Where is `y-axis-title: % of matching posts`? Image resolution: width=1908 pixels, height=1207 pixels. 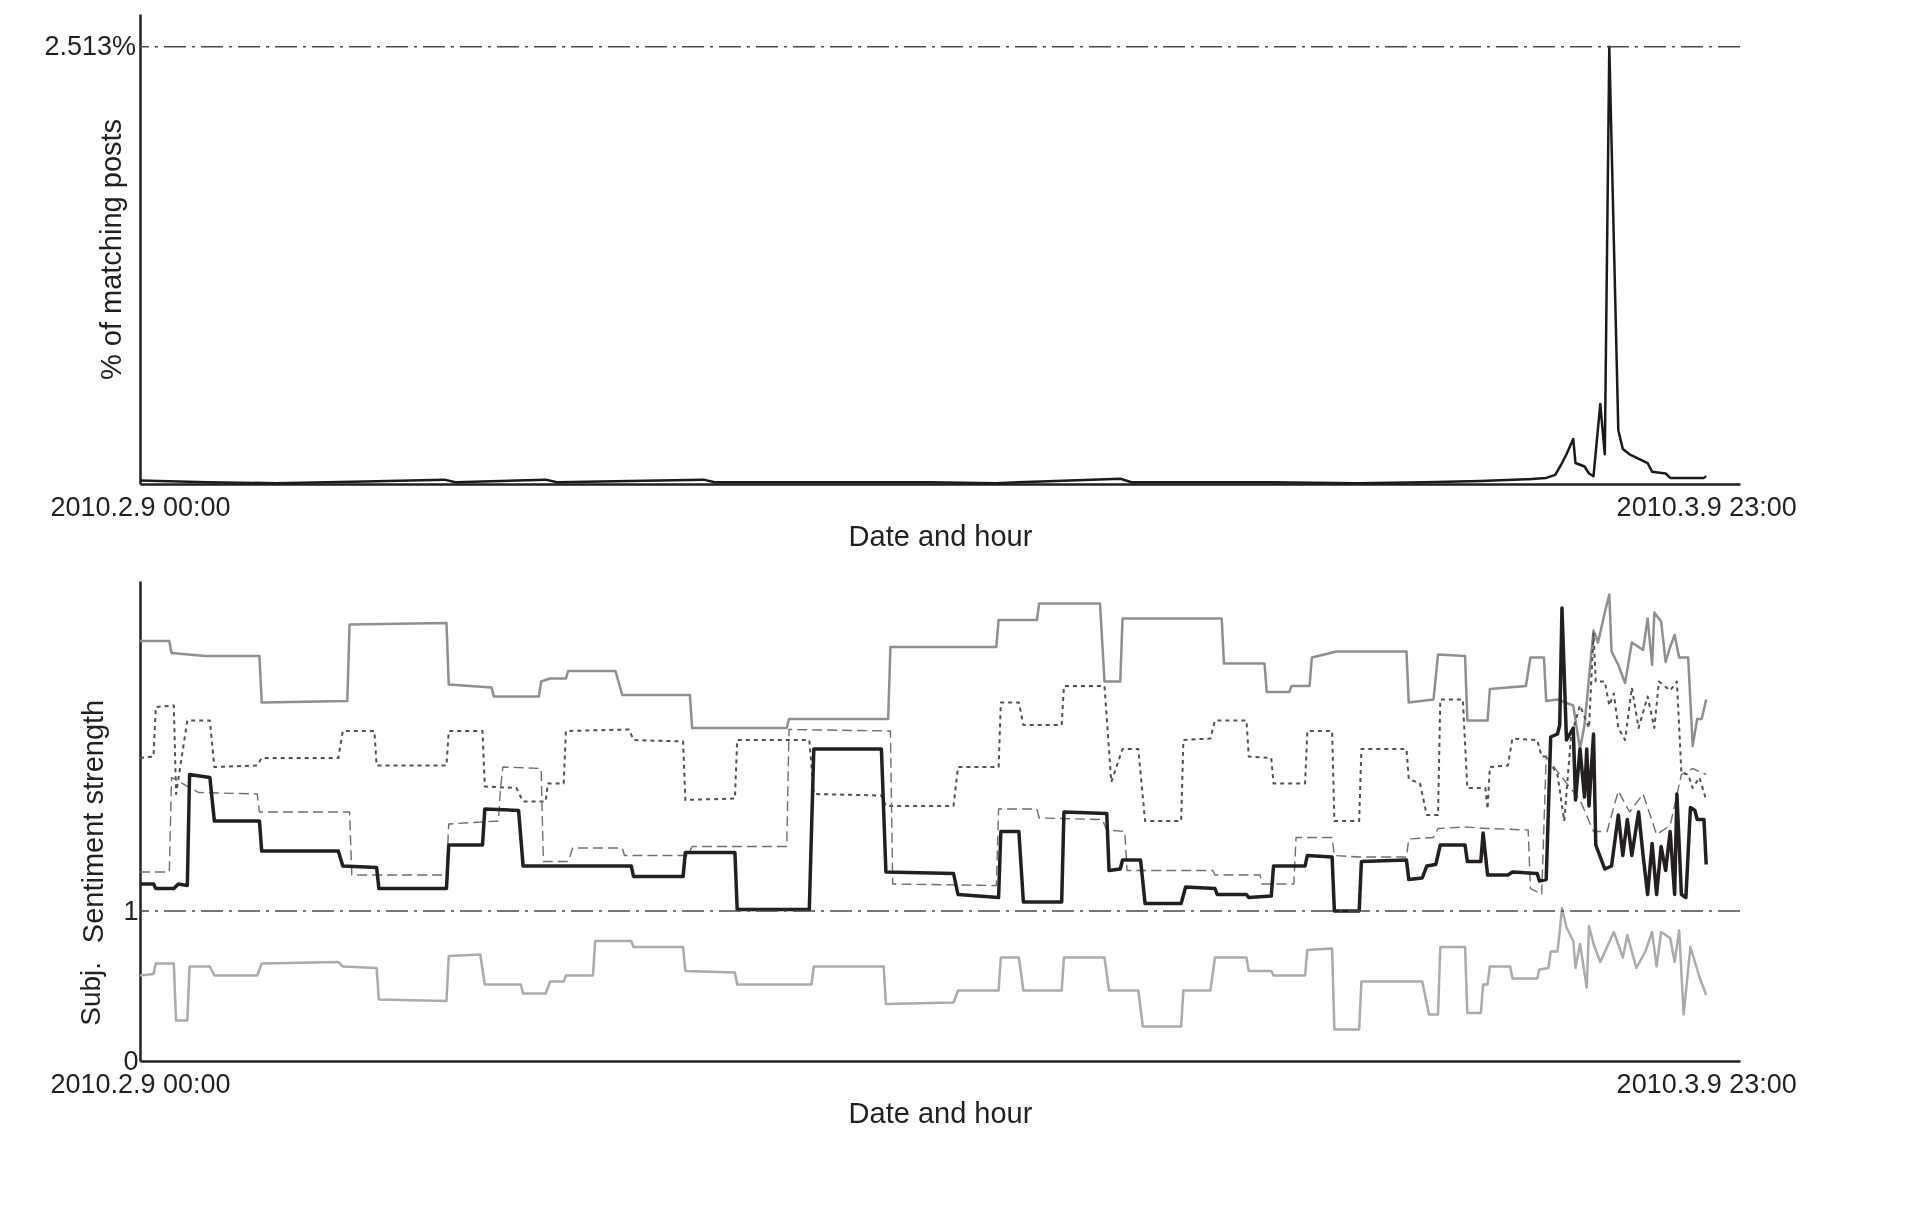
y-axis-title: % of matching posts is located at coordinates (110, 249).